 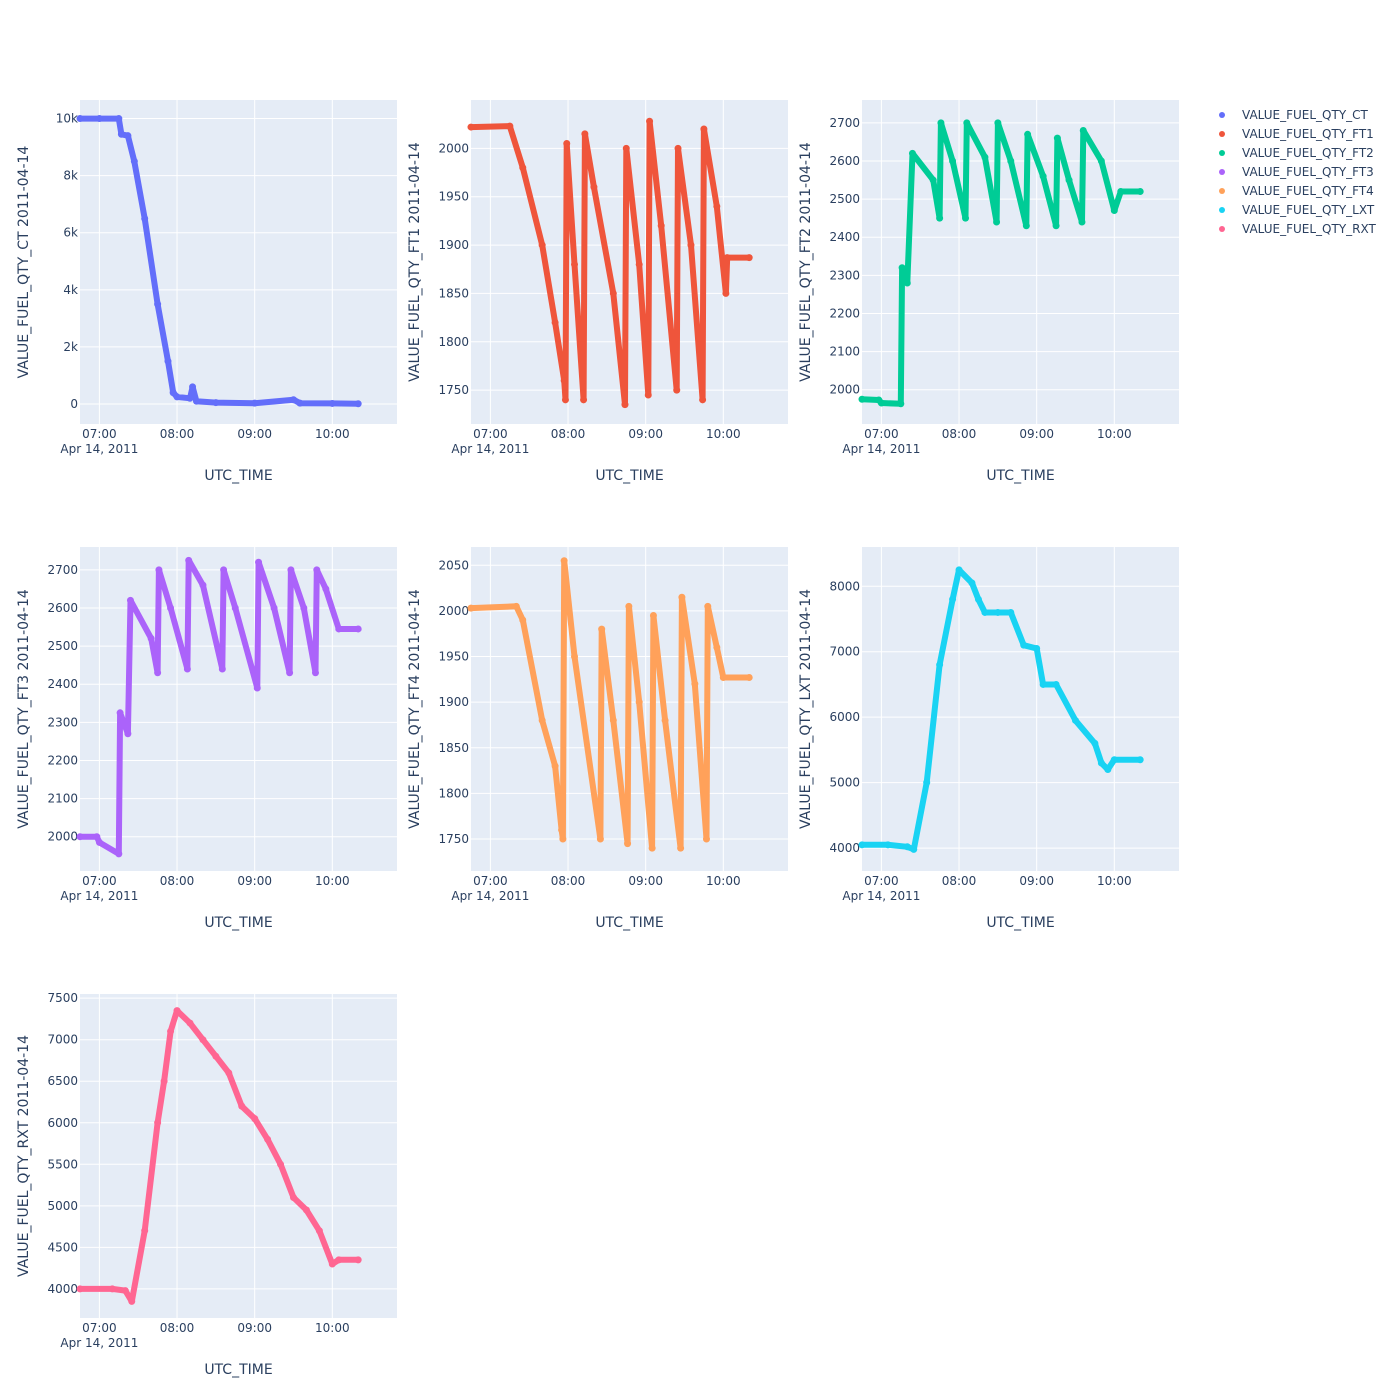 What do you see at coordinates (415, 262) in the screenshot?
I see `y-axis-title: VALUE_FUEL_QTY_FT1 2011-04-14` at bounding box center [415, 262].